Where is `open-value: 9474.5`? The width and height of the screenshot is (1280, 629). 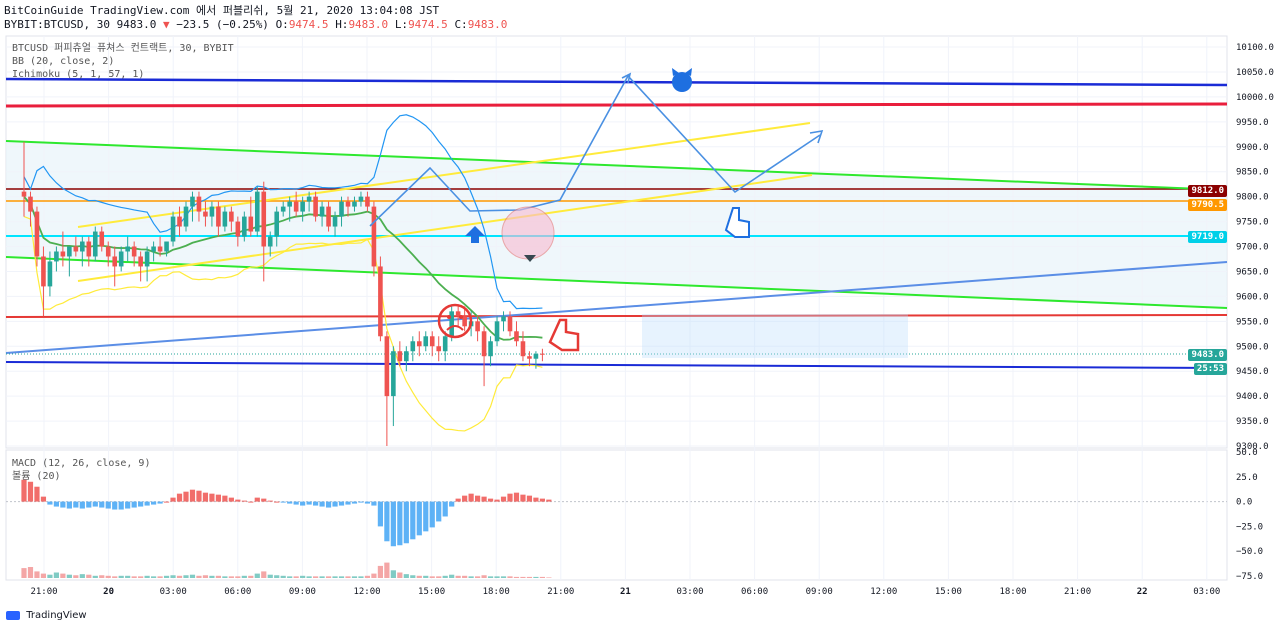 open-value: 9474.5 is located at coordinates (308, 24).